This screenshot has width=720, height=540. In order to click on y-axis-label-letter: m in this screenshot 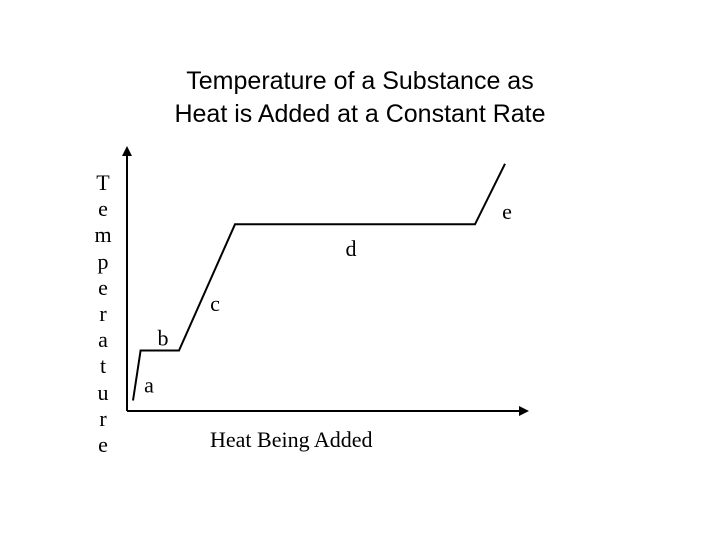, I will do `click(103, 235)`.